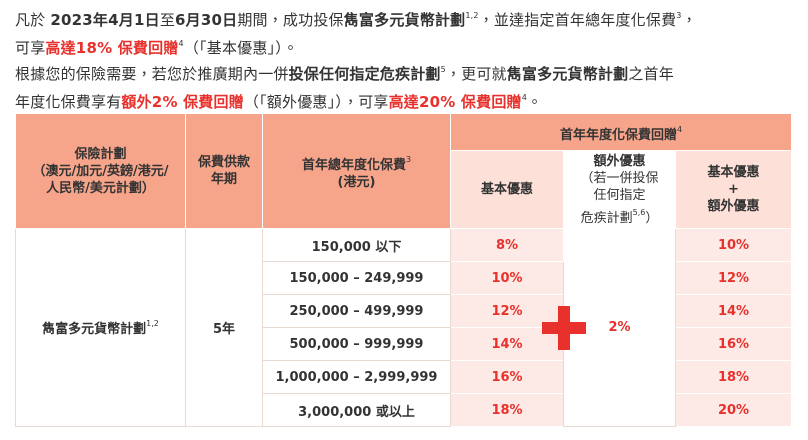 Image resolution: width=808 pixels, height=440 pixels. Describe the element at coordinates (507, 311) in the screenshot. I see `basic-rate: 12%` at that location.